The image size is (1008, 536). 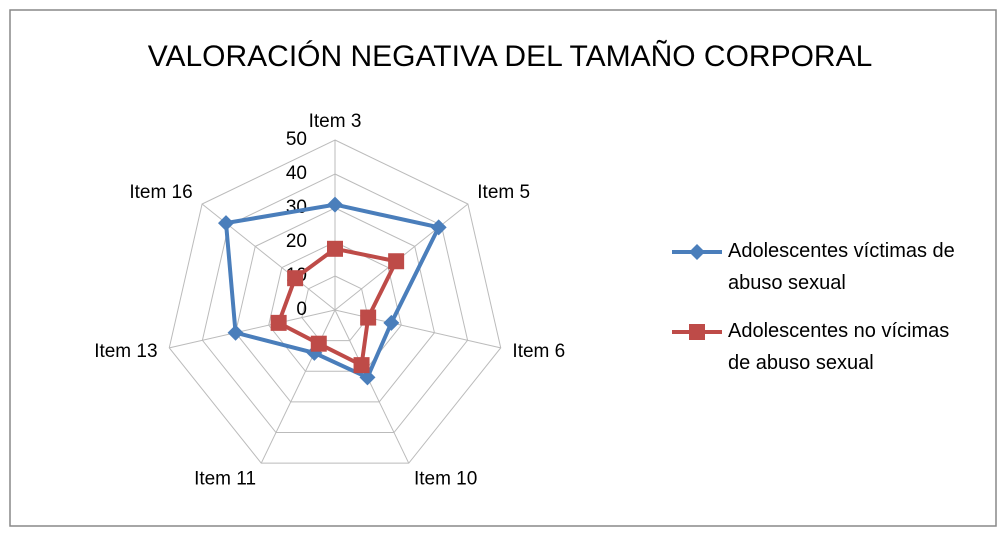 What do you see at coordinates (510, 56) in the screenshot?
I see `chart-title: VALORACIÓN NEGATIVA DEL TAMAÑO CORPORAL` at bounding box center [510, 56].